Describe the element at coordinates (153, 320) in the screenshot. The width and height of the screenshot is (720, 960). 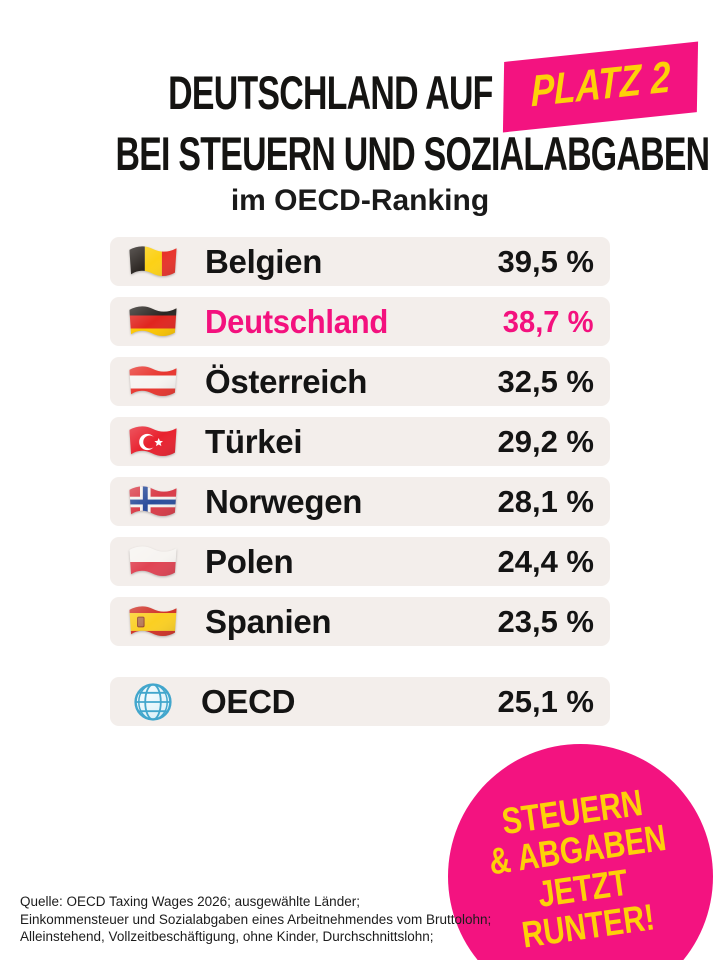
I see `germany-flag-icon` at that location.